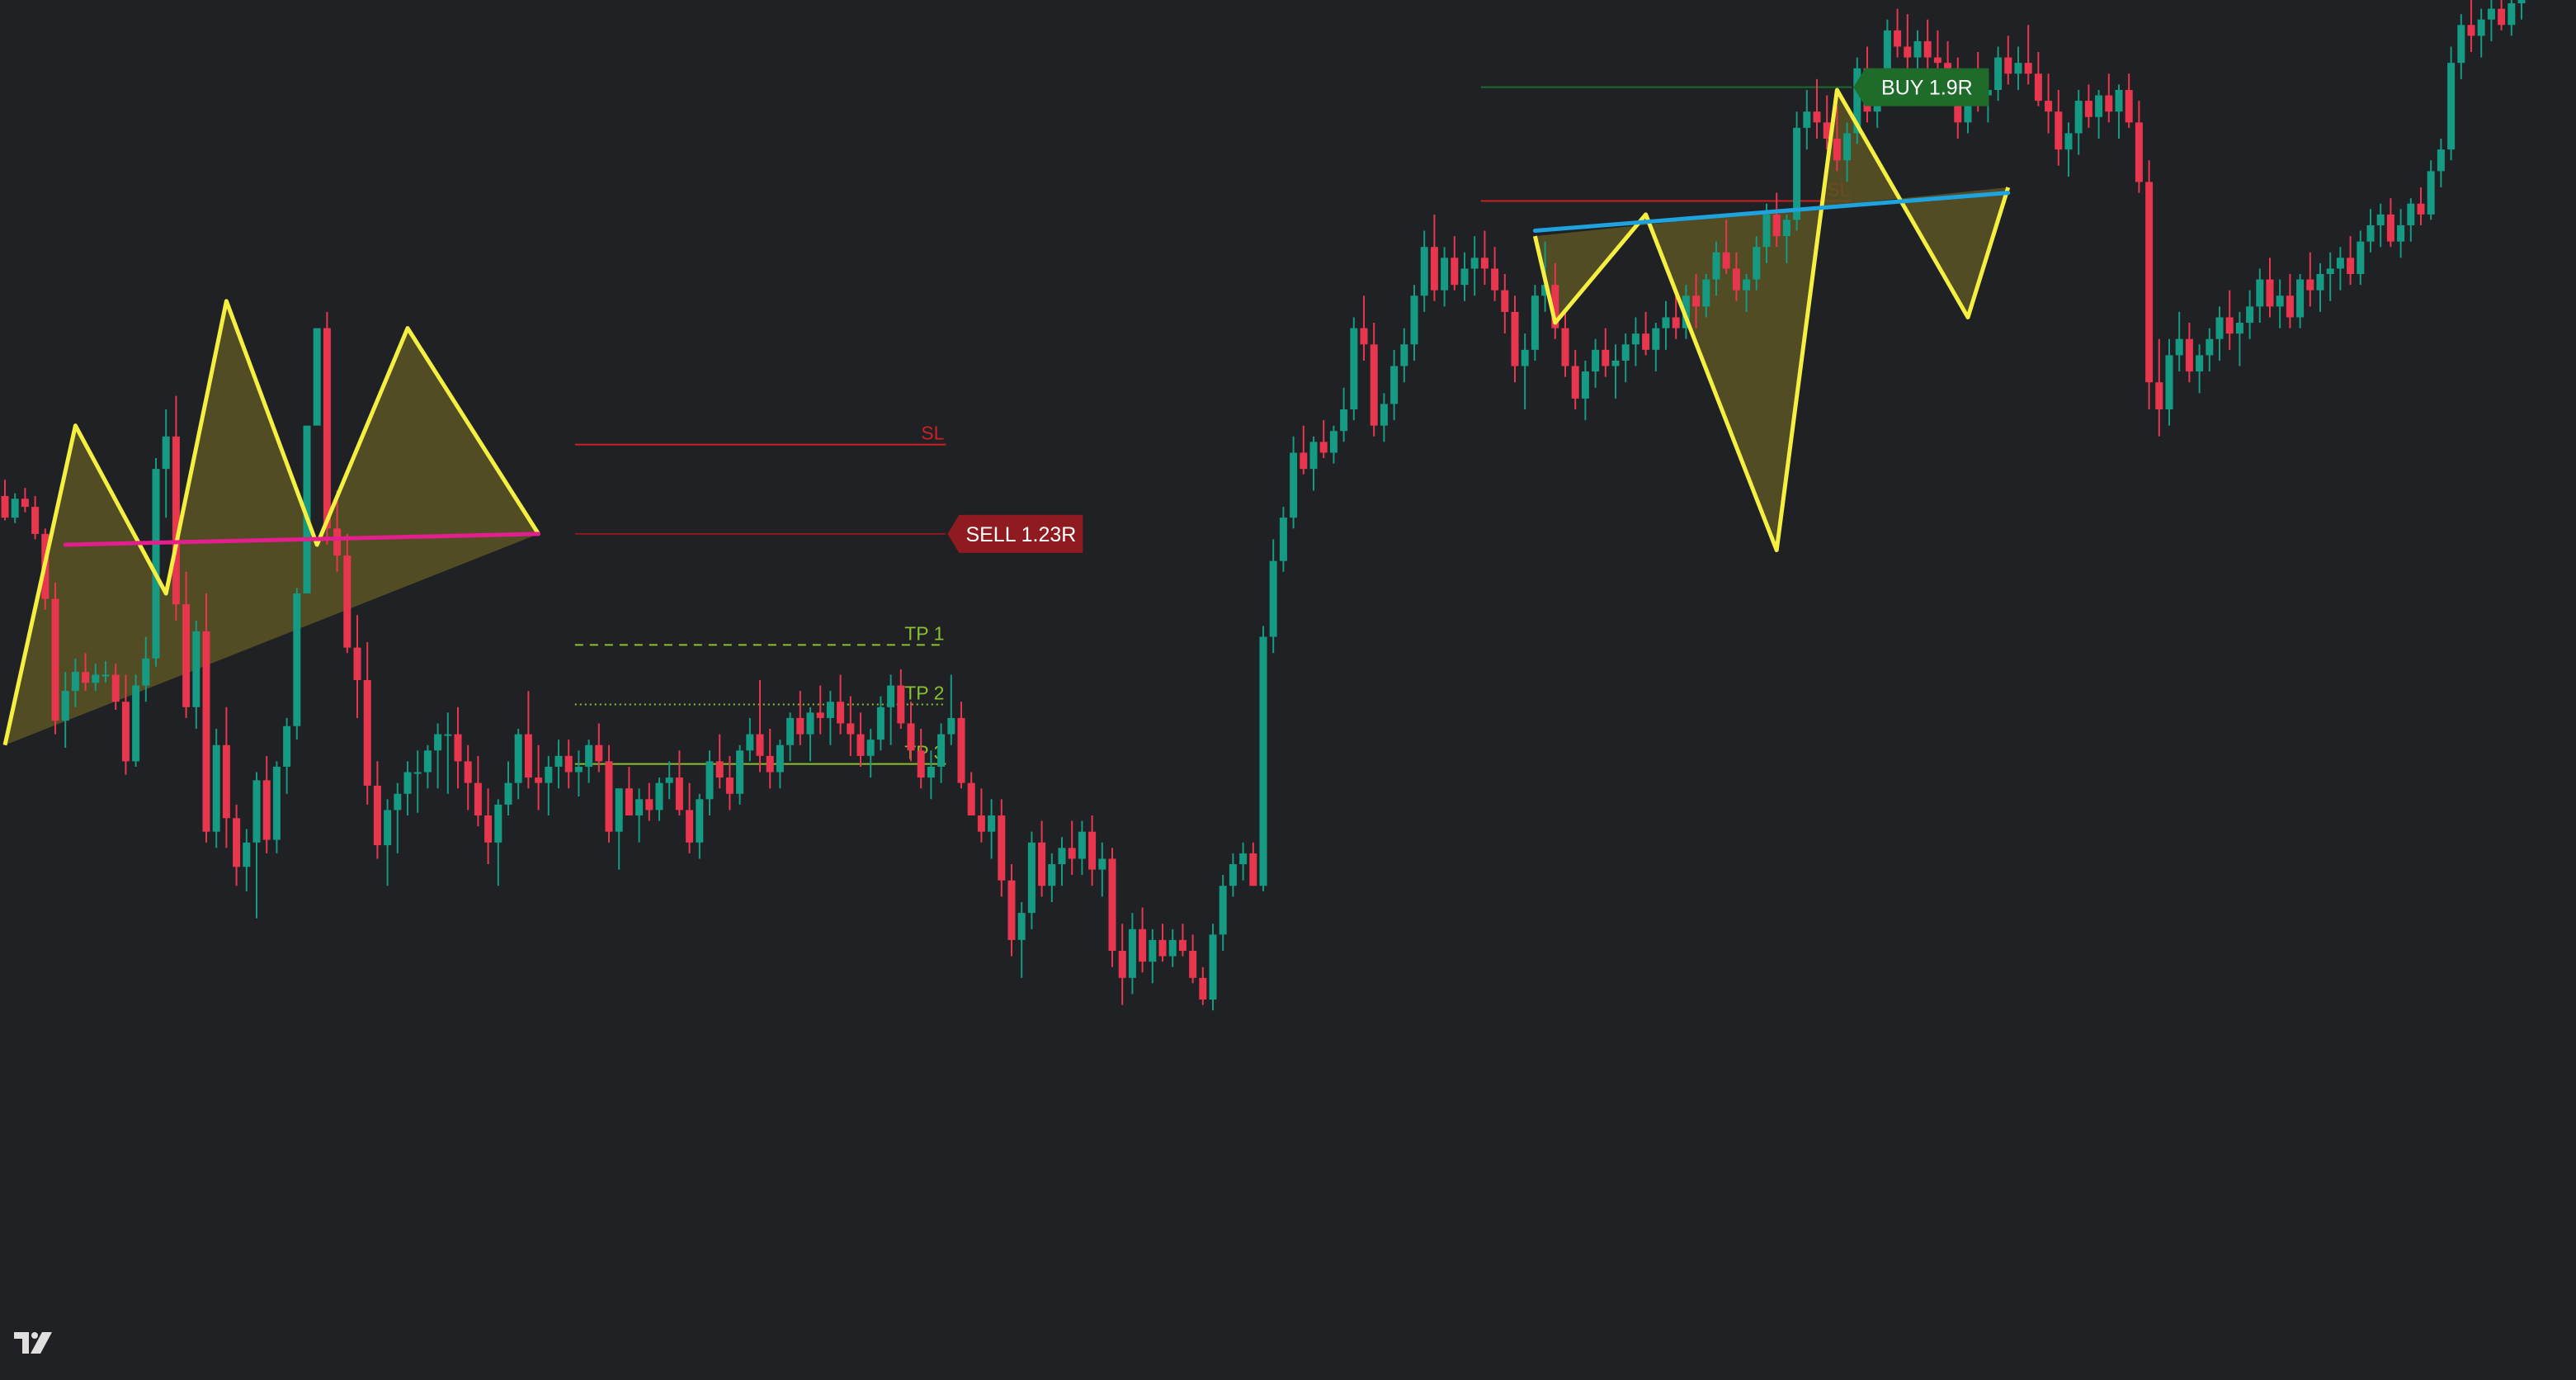 This screenshot has width=2576, height=1380. I want to click on pattern-1-zigzag, so click(1771, 320).